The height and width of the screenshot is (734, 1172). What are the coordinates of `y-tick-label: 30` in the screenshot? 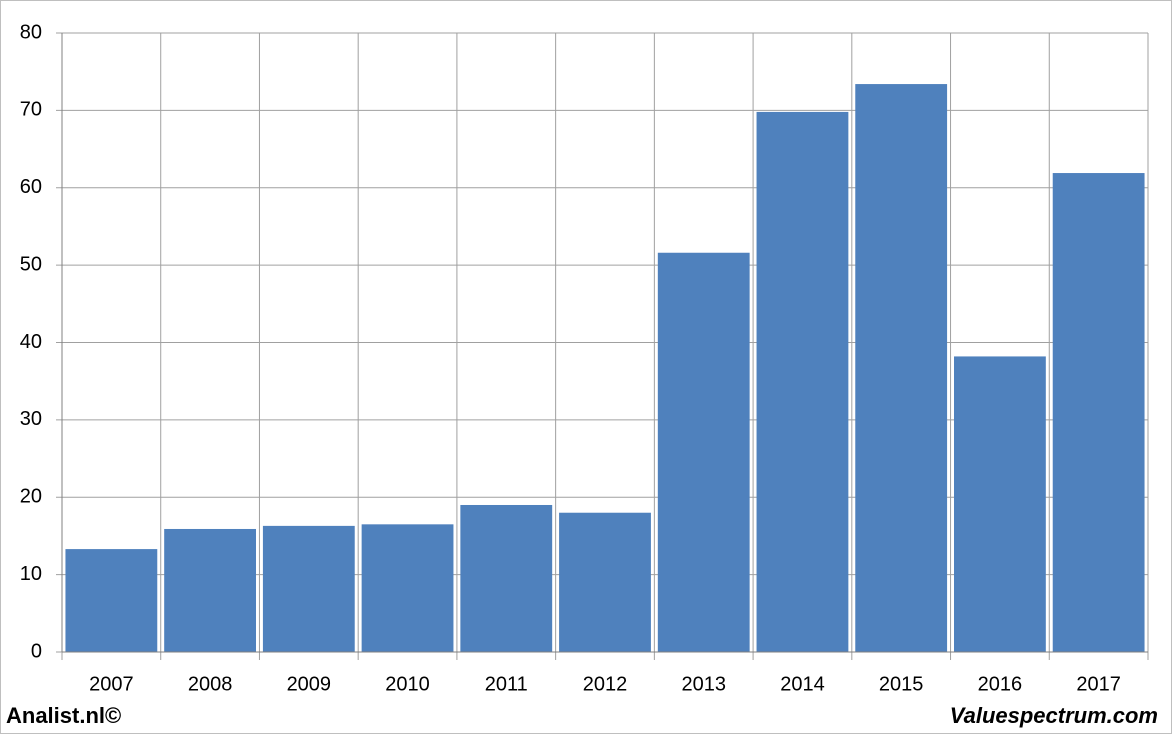 It's located at (31, 419).